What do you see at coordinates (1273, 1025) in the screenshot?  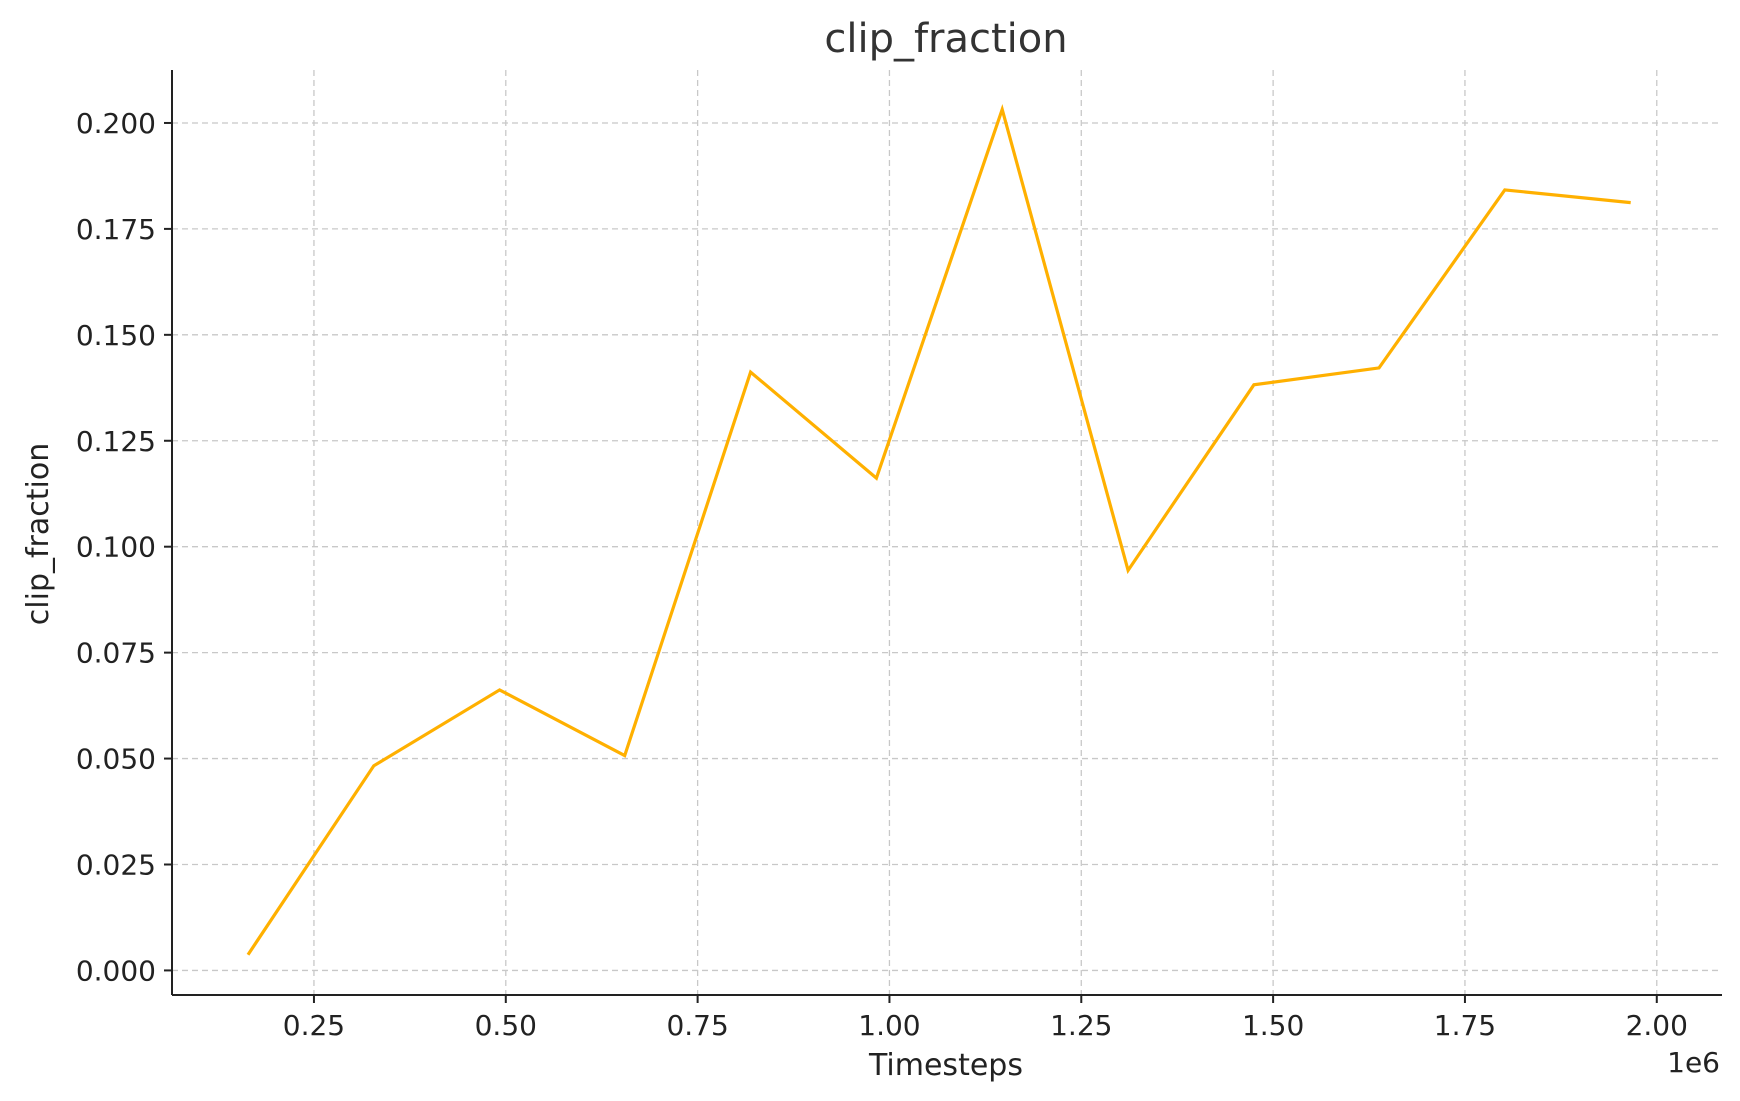 I see `x-tick-label: 1.50` at bounding box center [1273, 1025].